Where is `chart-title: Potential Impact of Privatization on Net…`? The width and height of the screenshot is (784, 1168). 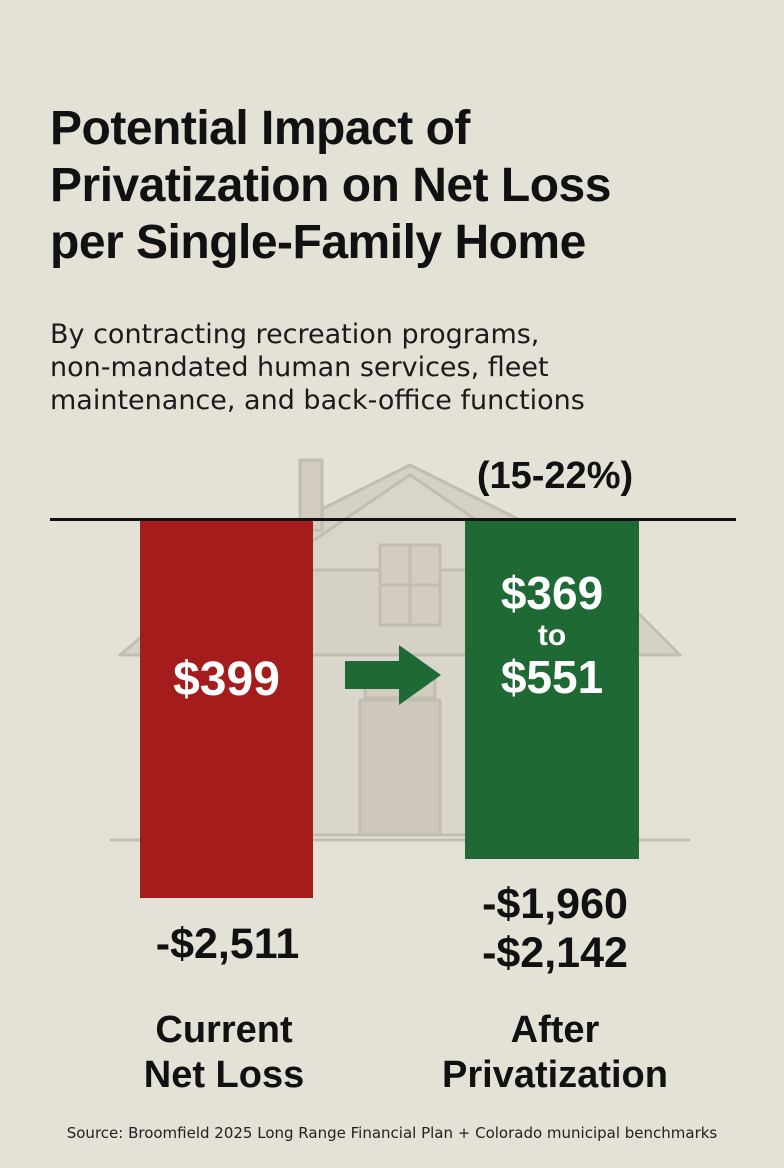
chart-title: Potential Impact of Privatization on Net… is located at coordinates (400, 185).